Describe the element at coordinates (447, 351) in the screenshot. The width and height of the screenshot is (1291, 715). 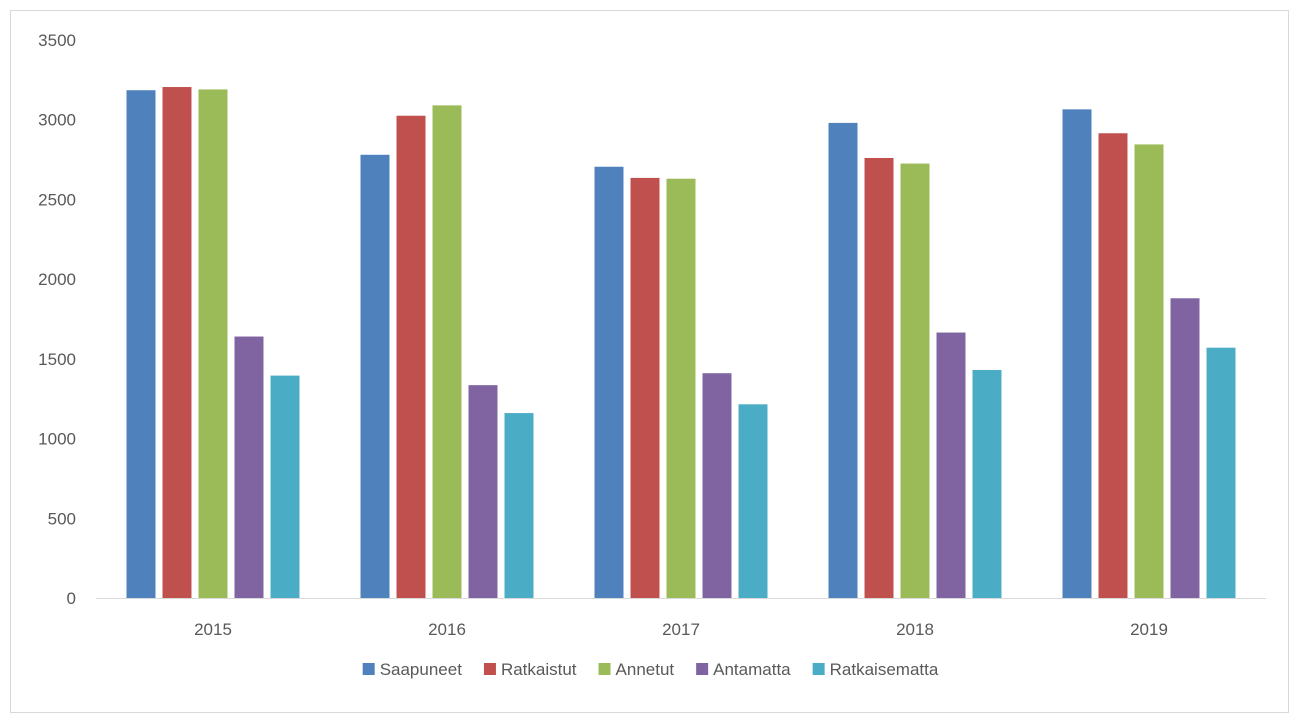
I see `bar-annetut-2016` at that location.